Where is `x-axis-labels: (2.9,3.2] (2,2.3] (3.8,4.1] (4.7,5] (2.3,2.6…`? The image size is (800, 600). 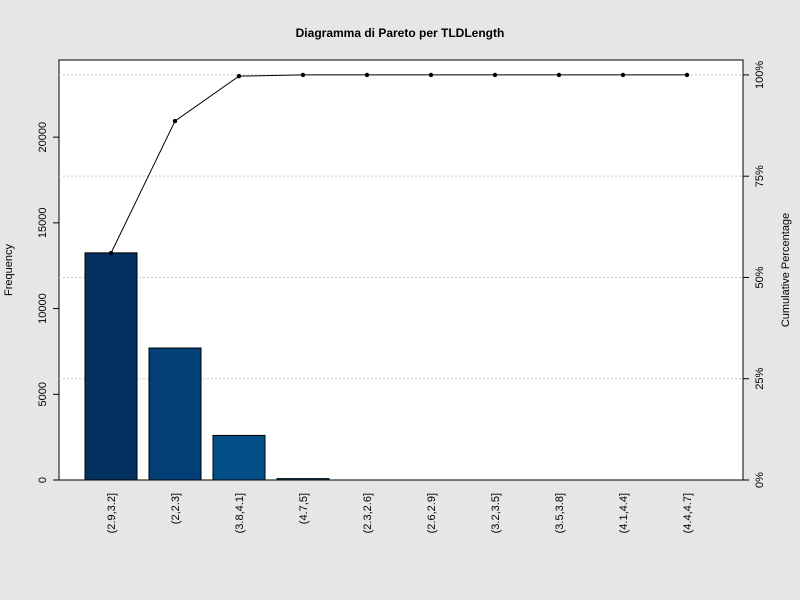
x-axis-labels: (2.9,3.2] (2,2.3] (3.8,4.1] (4.7,5] (2.3,2.6… is located at coordinates (400, 513).